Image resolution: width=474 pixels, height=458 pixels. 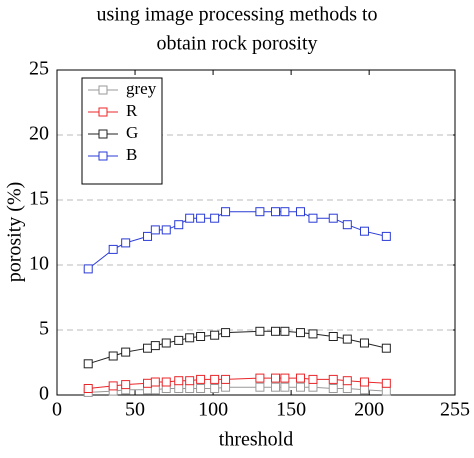 I want to click on x-tick-label: 150, so click(x=291, y=410).